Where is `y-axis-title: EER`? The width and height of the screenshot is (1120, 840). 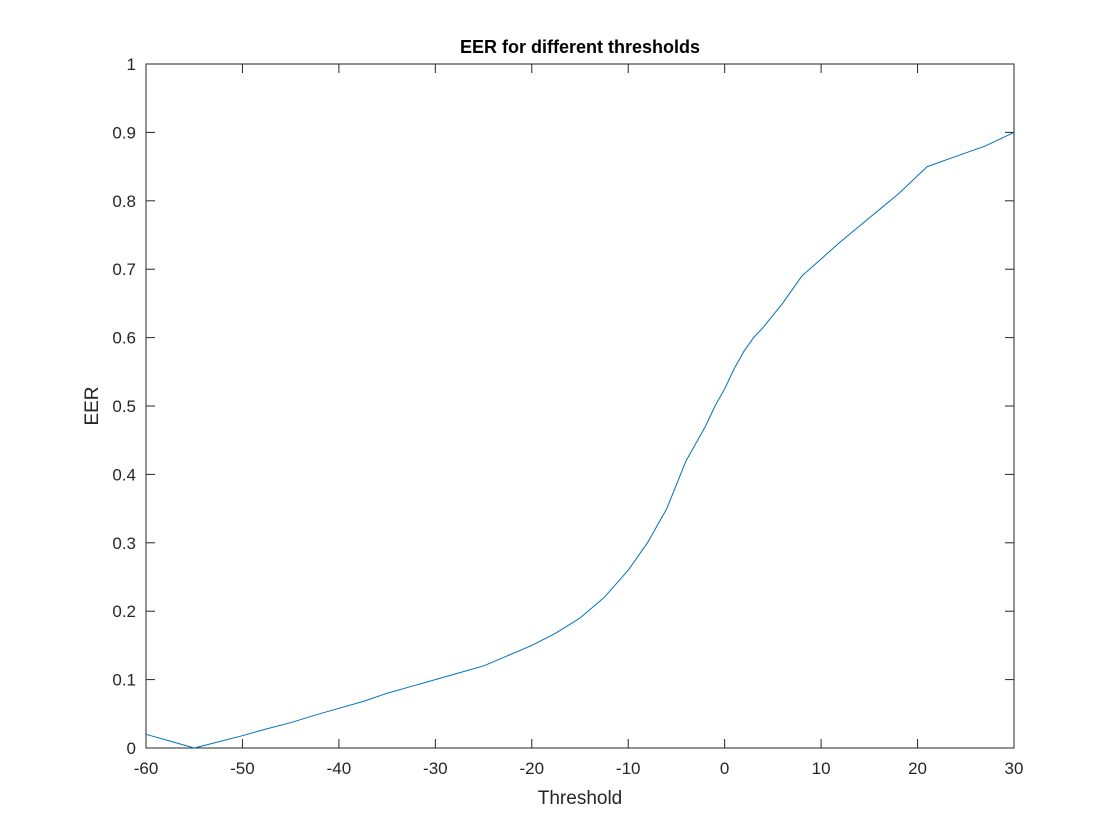 y-axis-title: EER is located at coordinates (92, 405).